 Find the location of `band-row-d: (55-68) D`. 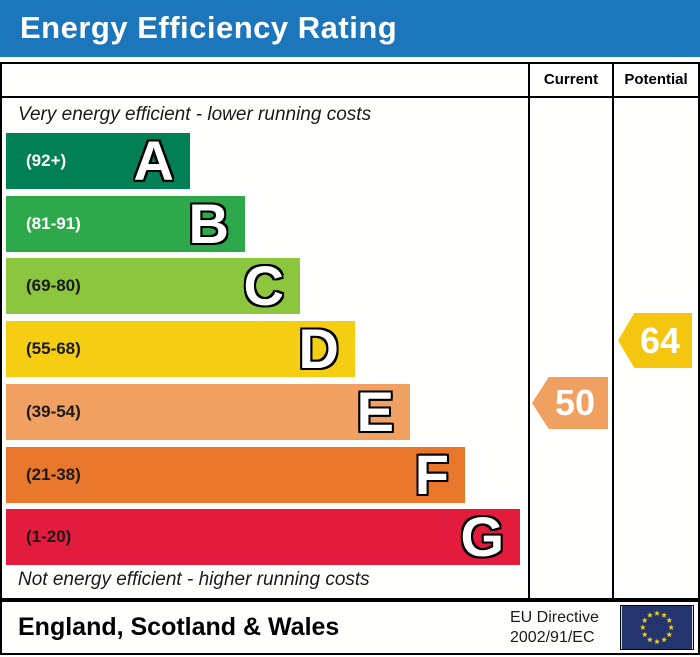

band-row-d: (55-68) D is located at coordinates (180, 349).